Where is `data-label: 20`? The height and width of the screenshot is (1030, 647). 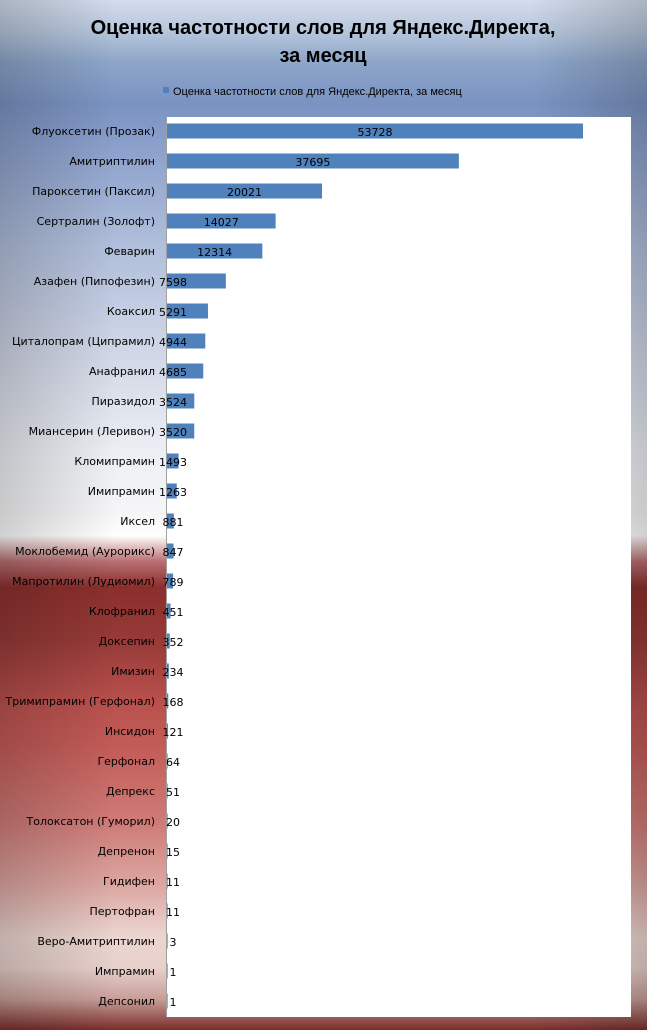
data-label: 20 is located at coordinates (173, 822).